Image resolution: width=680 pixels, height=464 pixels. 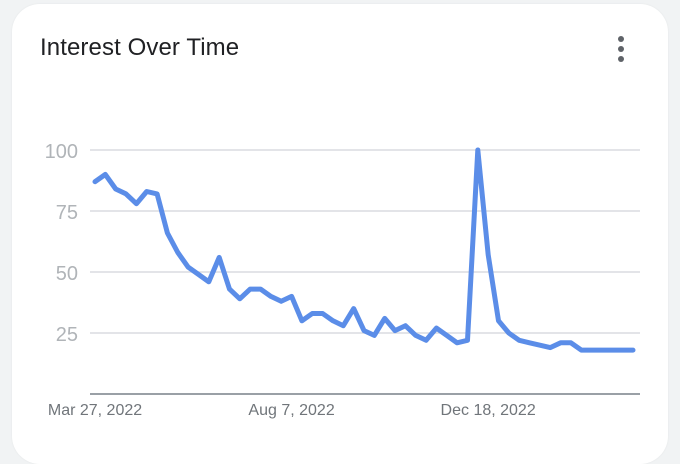 I want to click on y-tick-label: 75, so click(x=67, y=213).